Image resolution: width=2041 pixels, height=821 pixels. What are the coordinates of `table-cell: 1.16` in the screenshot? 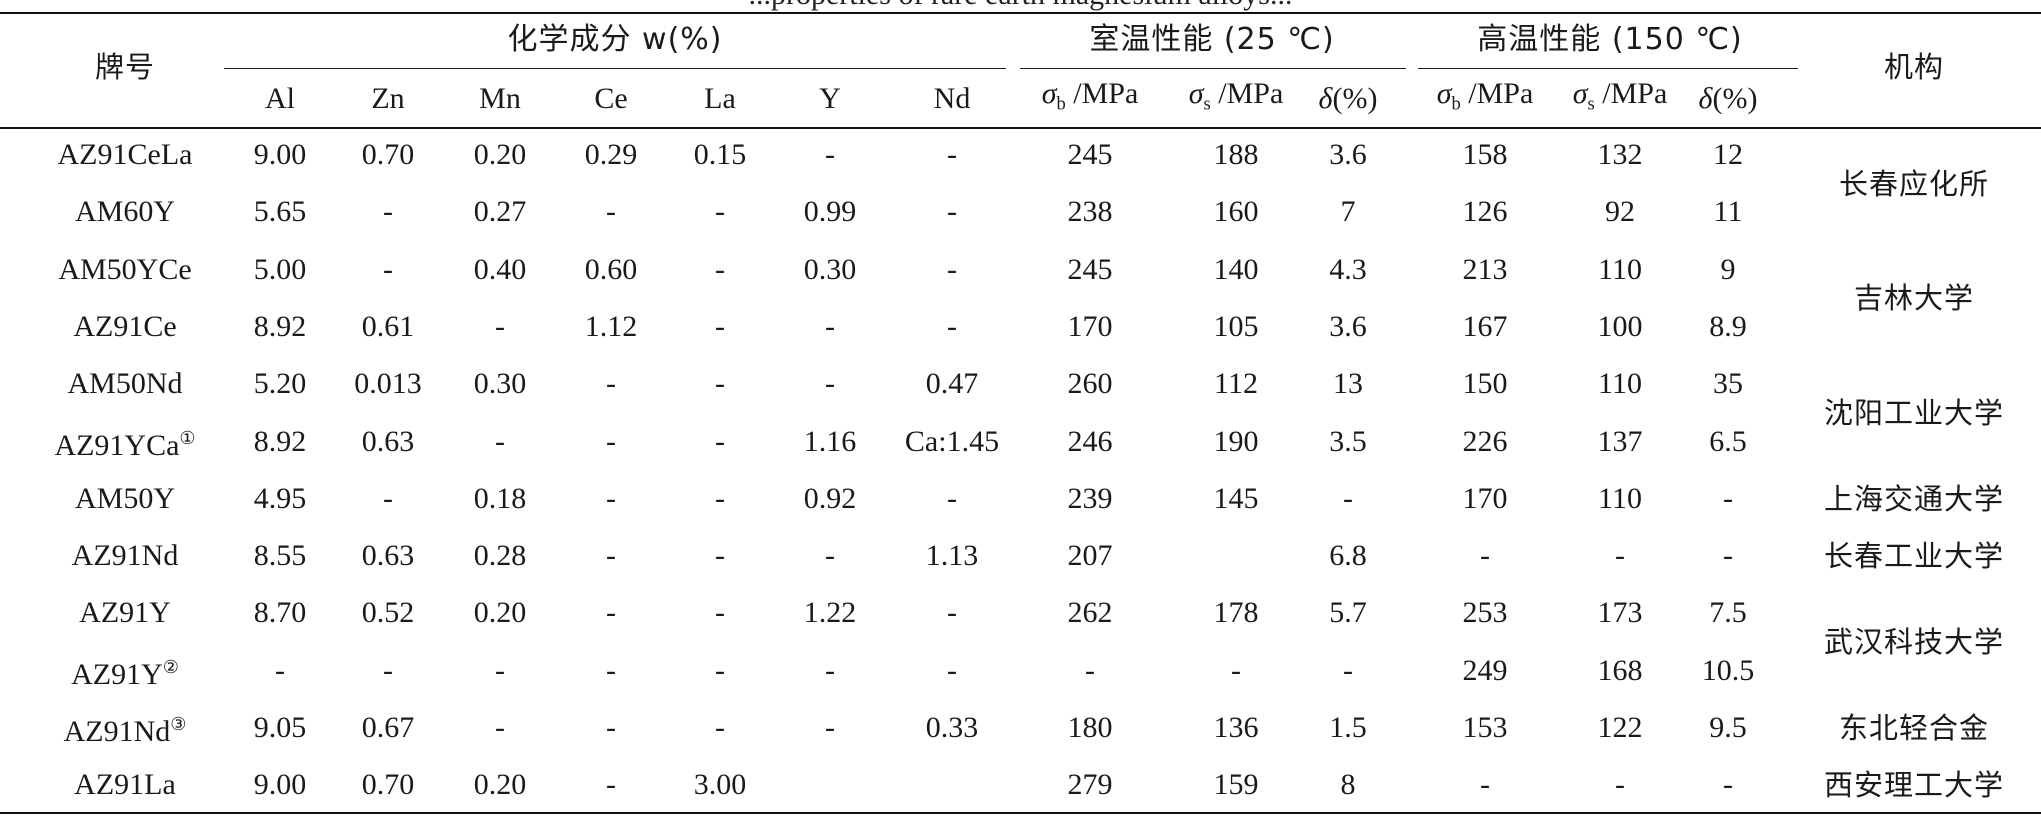 It's located at (830, 441).